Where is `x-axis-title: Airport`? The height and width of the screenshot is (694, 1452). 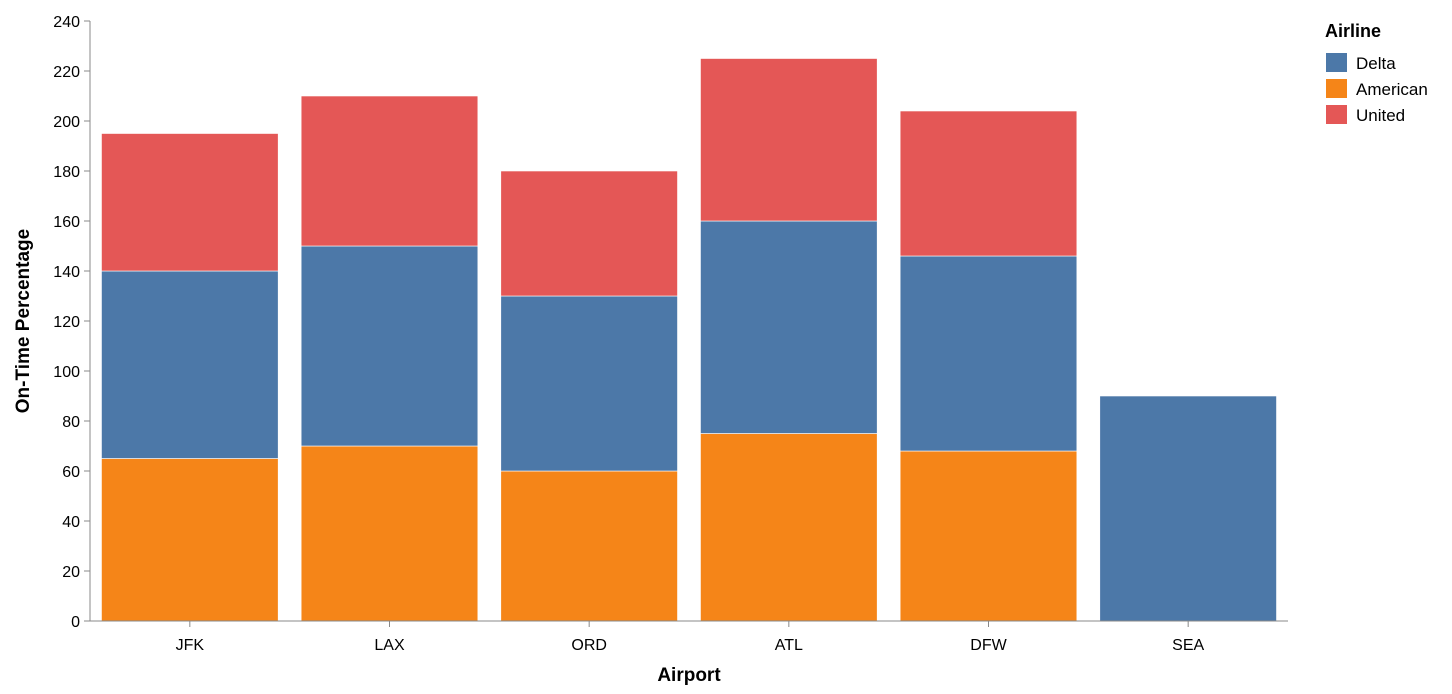
x-axis-title: Airport is located at coordinates (689, 675).